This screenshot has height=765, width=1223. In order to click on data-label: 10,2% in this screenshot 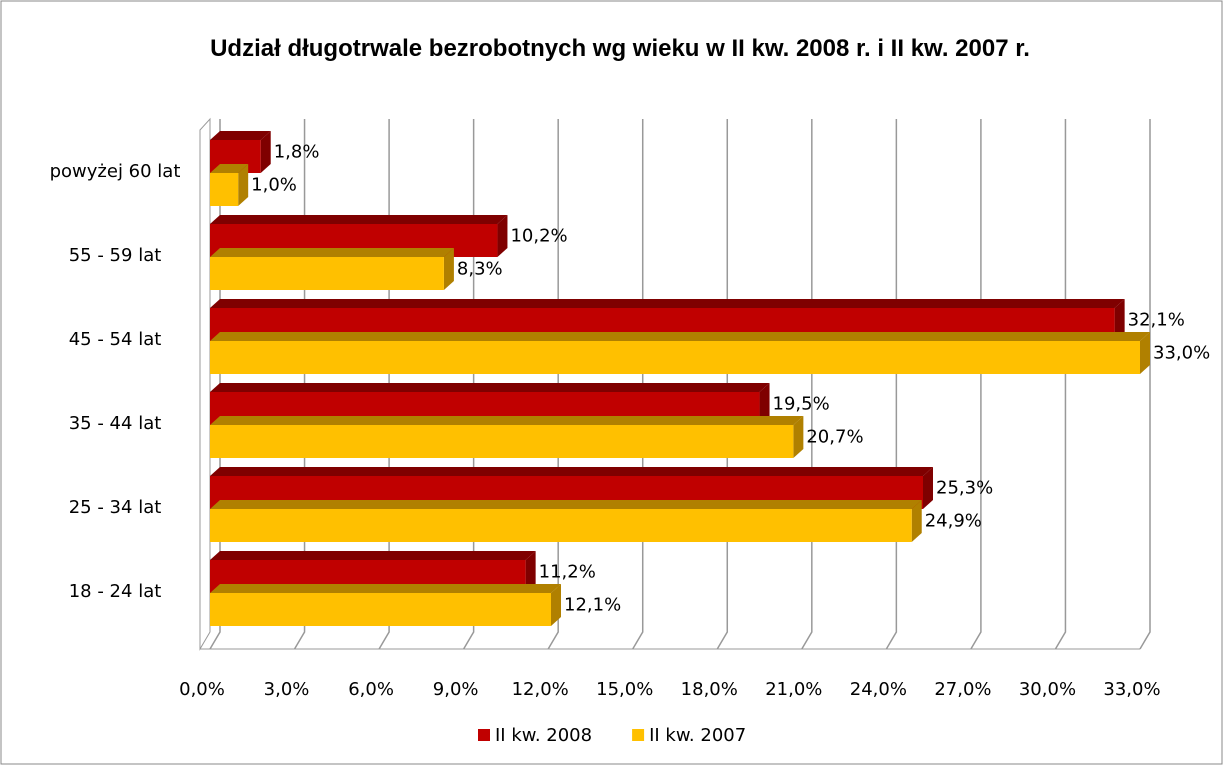, I will do `click(538, 236)`.